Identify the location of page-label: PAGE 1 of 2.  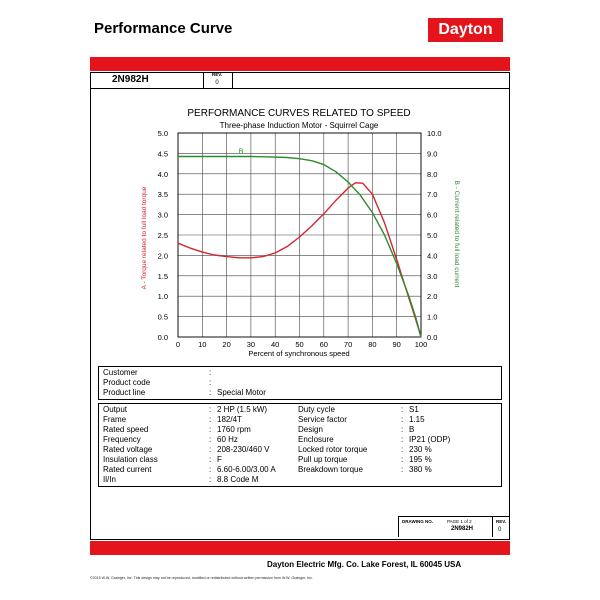
(459, 521).